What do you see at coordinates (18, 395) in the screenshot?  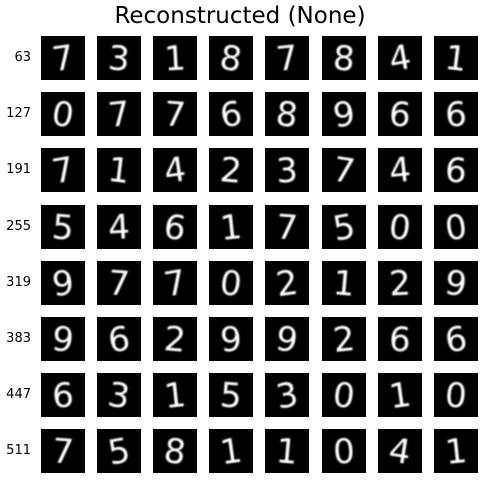 I see `row-label: 447` at bounding box center [18, 395].